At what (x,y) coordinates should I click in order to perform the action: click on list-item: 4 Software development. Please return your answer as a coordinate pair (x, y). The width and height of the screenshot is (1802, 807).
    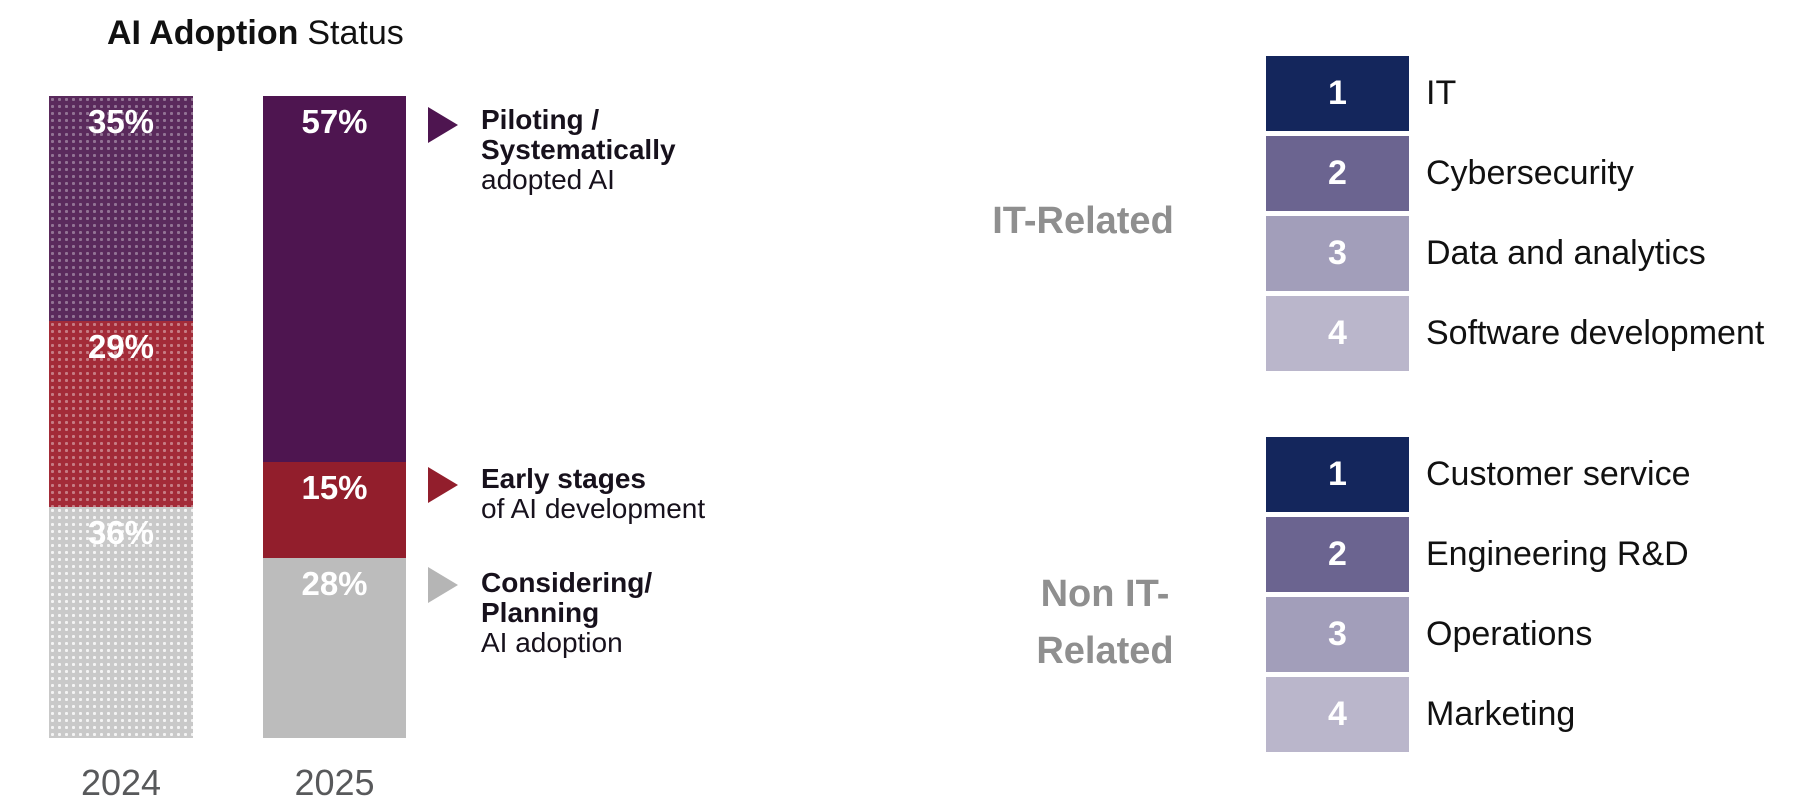
    Looking at the image, I should click on (1534, 333).